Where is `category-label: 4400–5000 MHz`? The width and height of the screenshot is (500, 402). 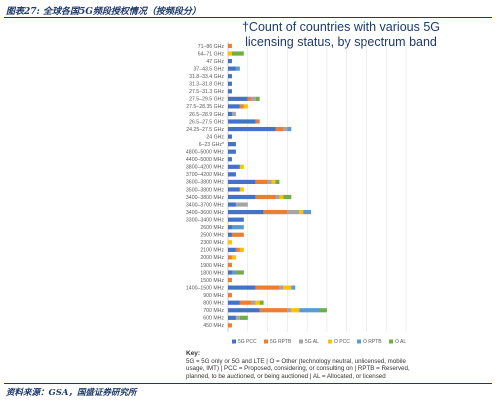 category-label: 4400–5000 MHz is located at coordinates (205, 160).